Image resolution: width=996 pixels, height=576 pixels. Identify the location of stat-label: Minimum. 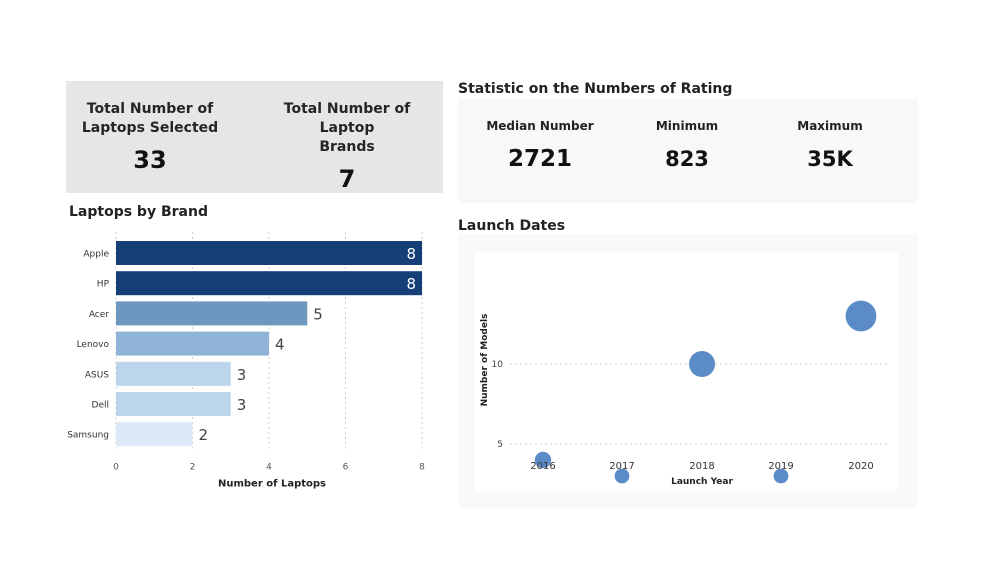
(687, 126).